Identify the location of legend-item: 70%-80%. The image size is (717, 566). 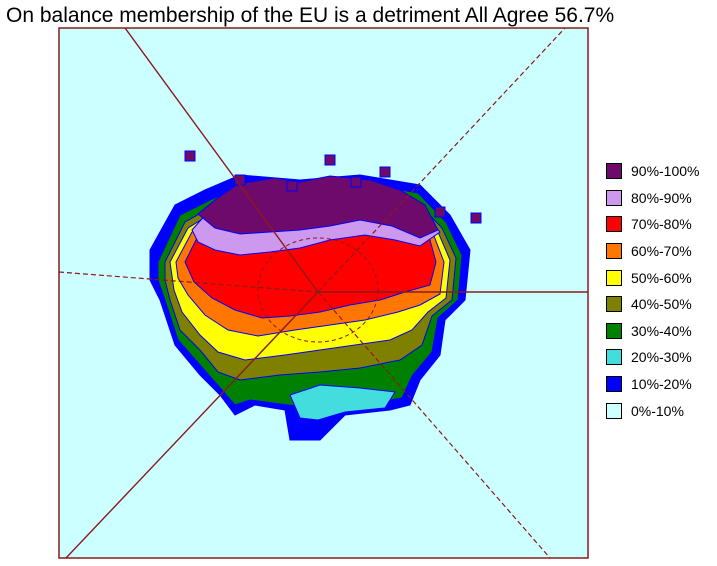
(660, 224).